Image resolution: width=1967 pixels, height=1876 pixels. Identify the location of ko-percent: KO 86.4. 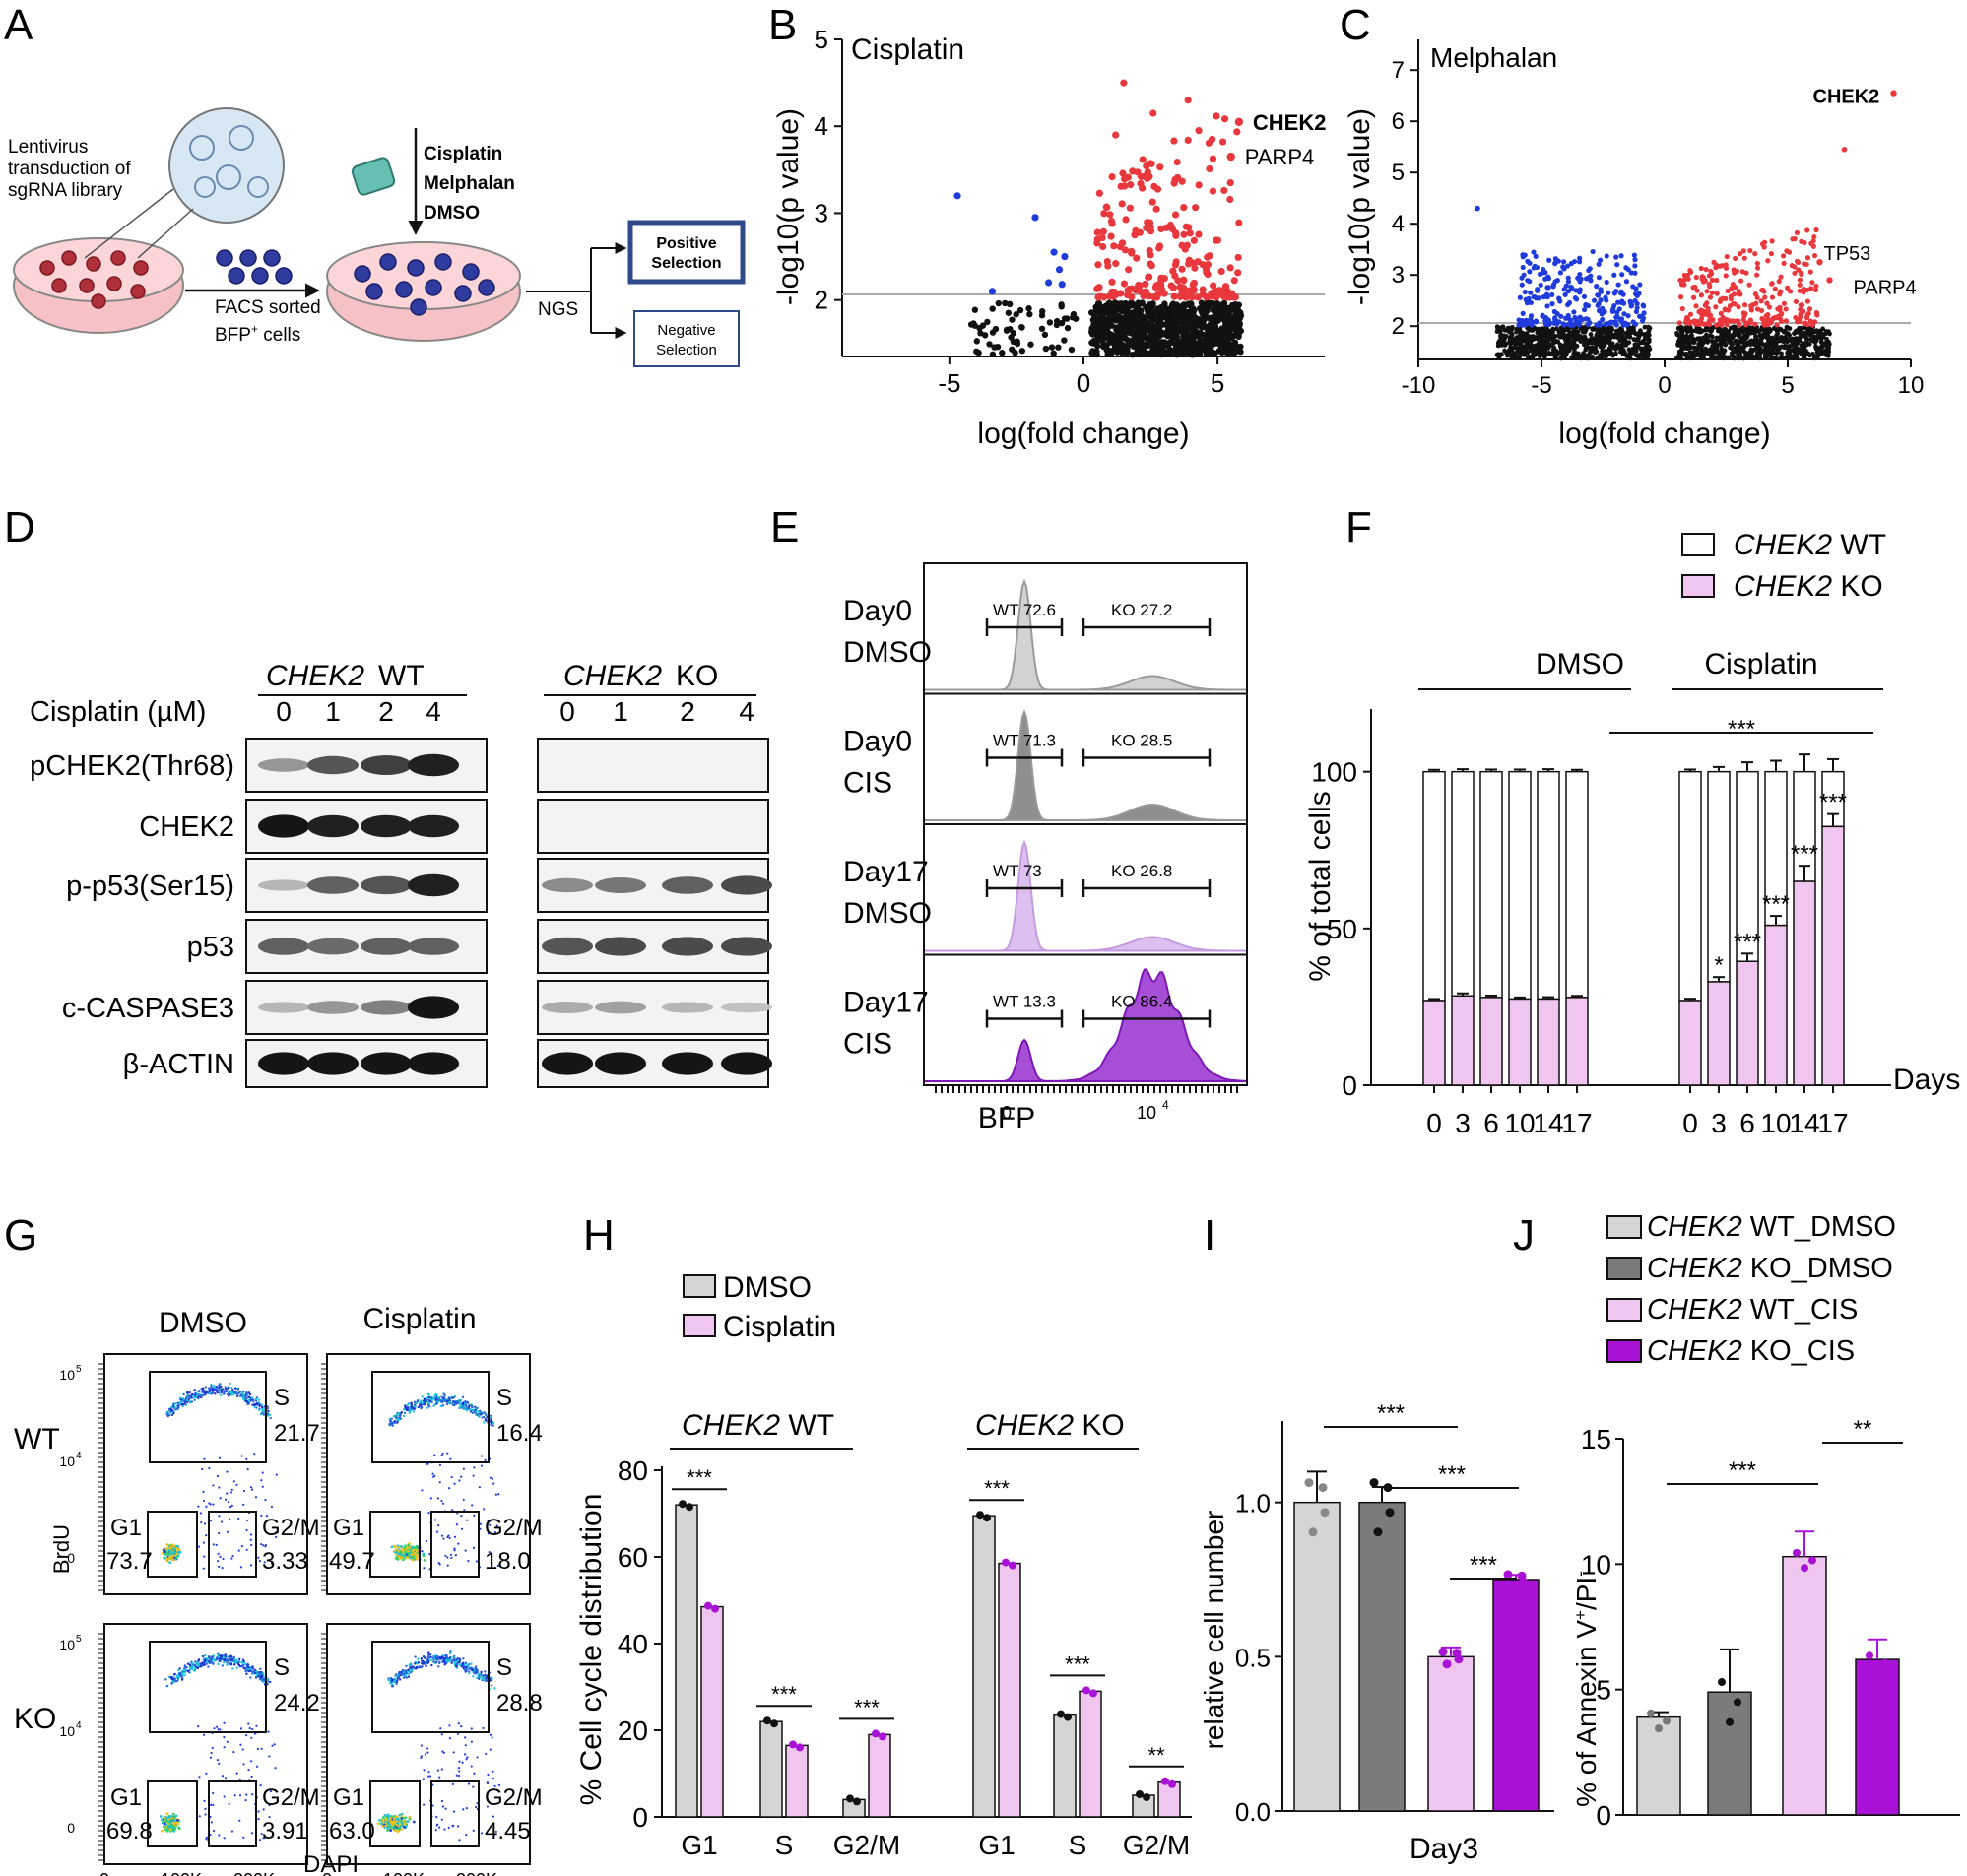
(1141, 1002).